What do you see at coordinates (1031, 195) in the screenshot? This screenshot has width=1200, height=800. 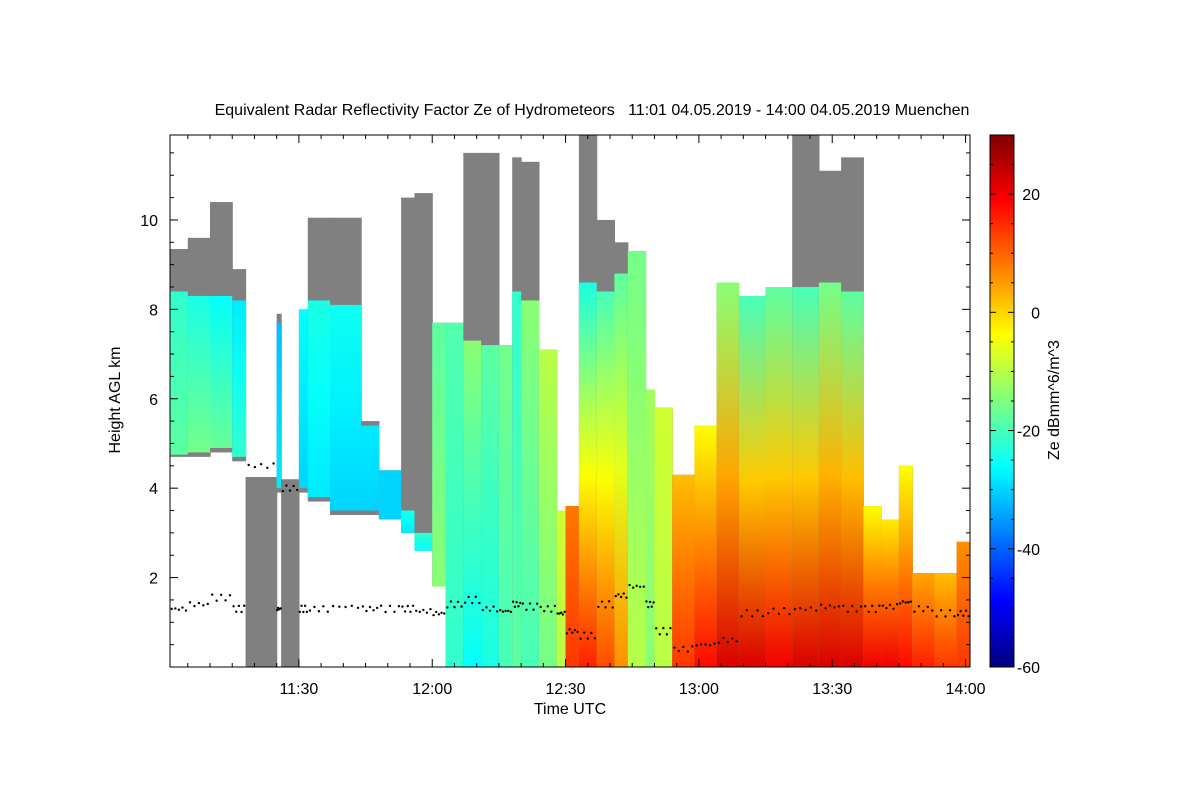 I see `colorbar-tick-label: 20` at bounding box center [1031, 195].